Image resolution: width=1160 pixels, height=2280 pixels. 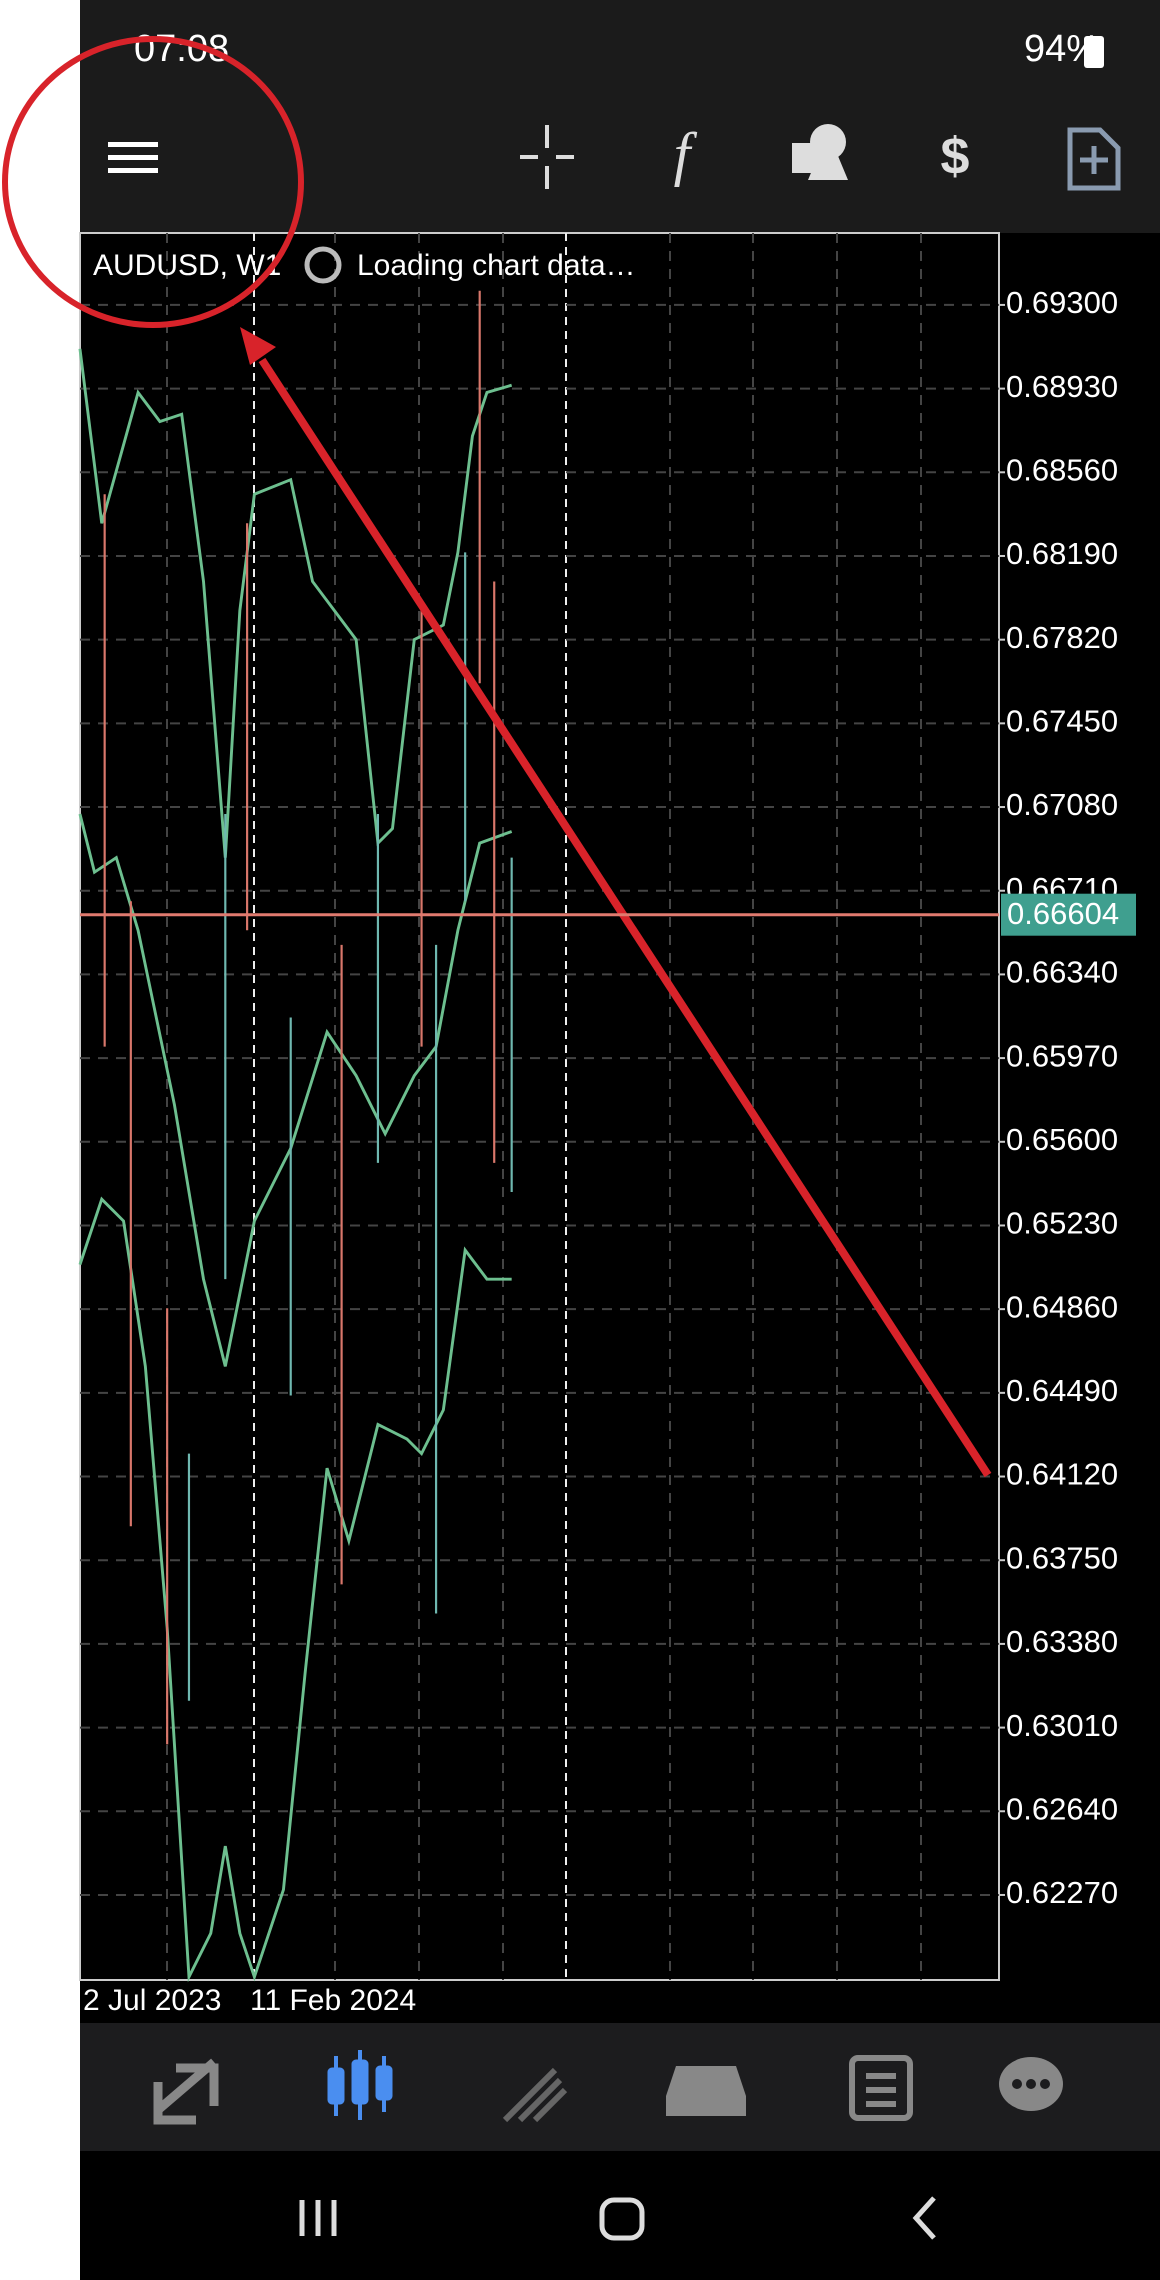 What do you see at coordinates (187, 265) in the screenshot?
I see `chart-symbol: AUDUSD, W1` at bounding box center [187, 265].